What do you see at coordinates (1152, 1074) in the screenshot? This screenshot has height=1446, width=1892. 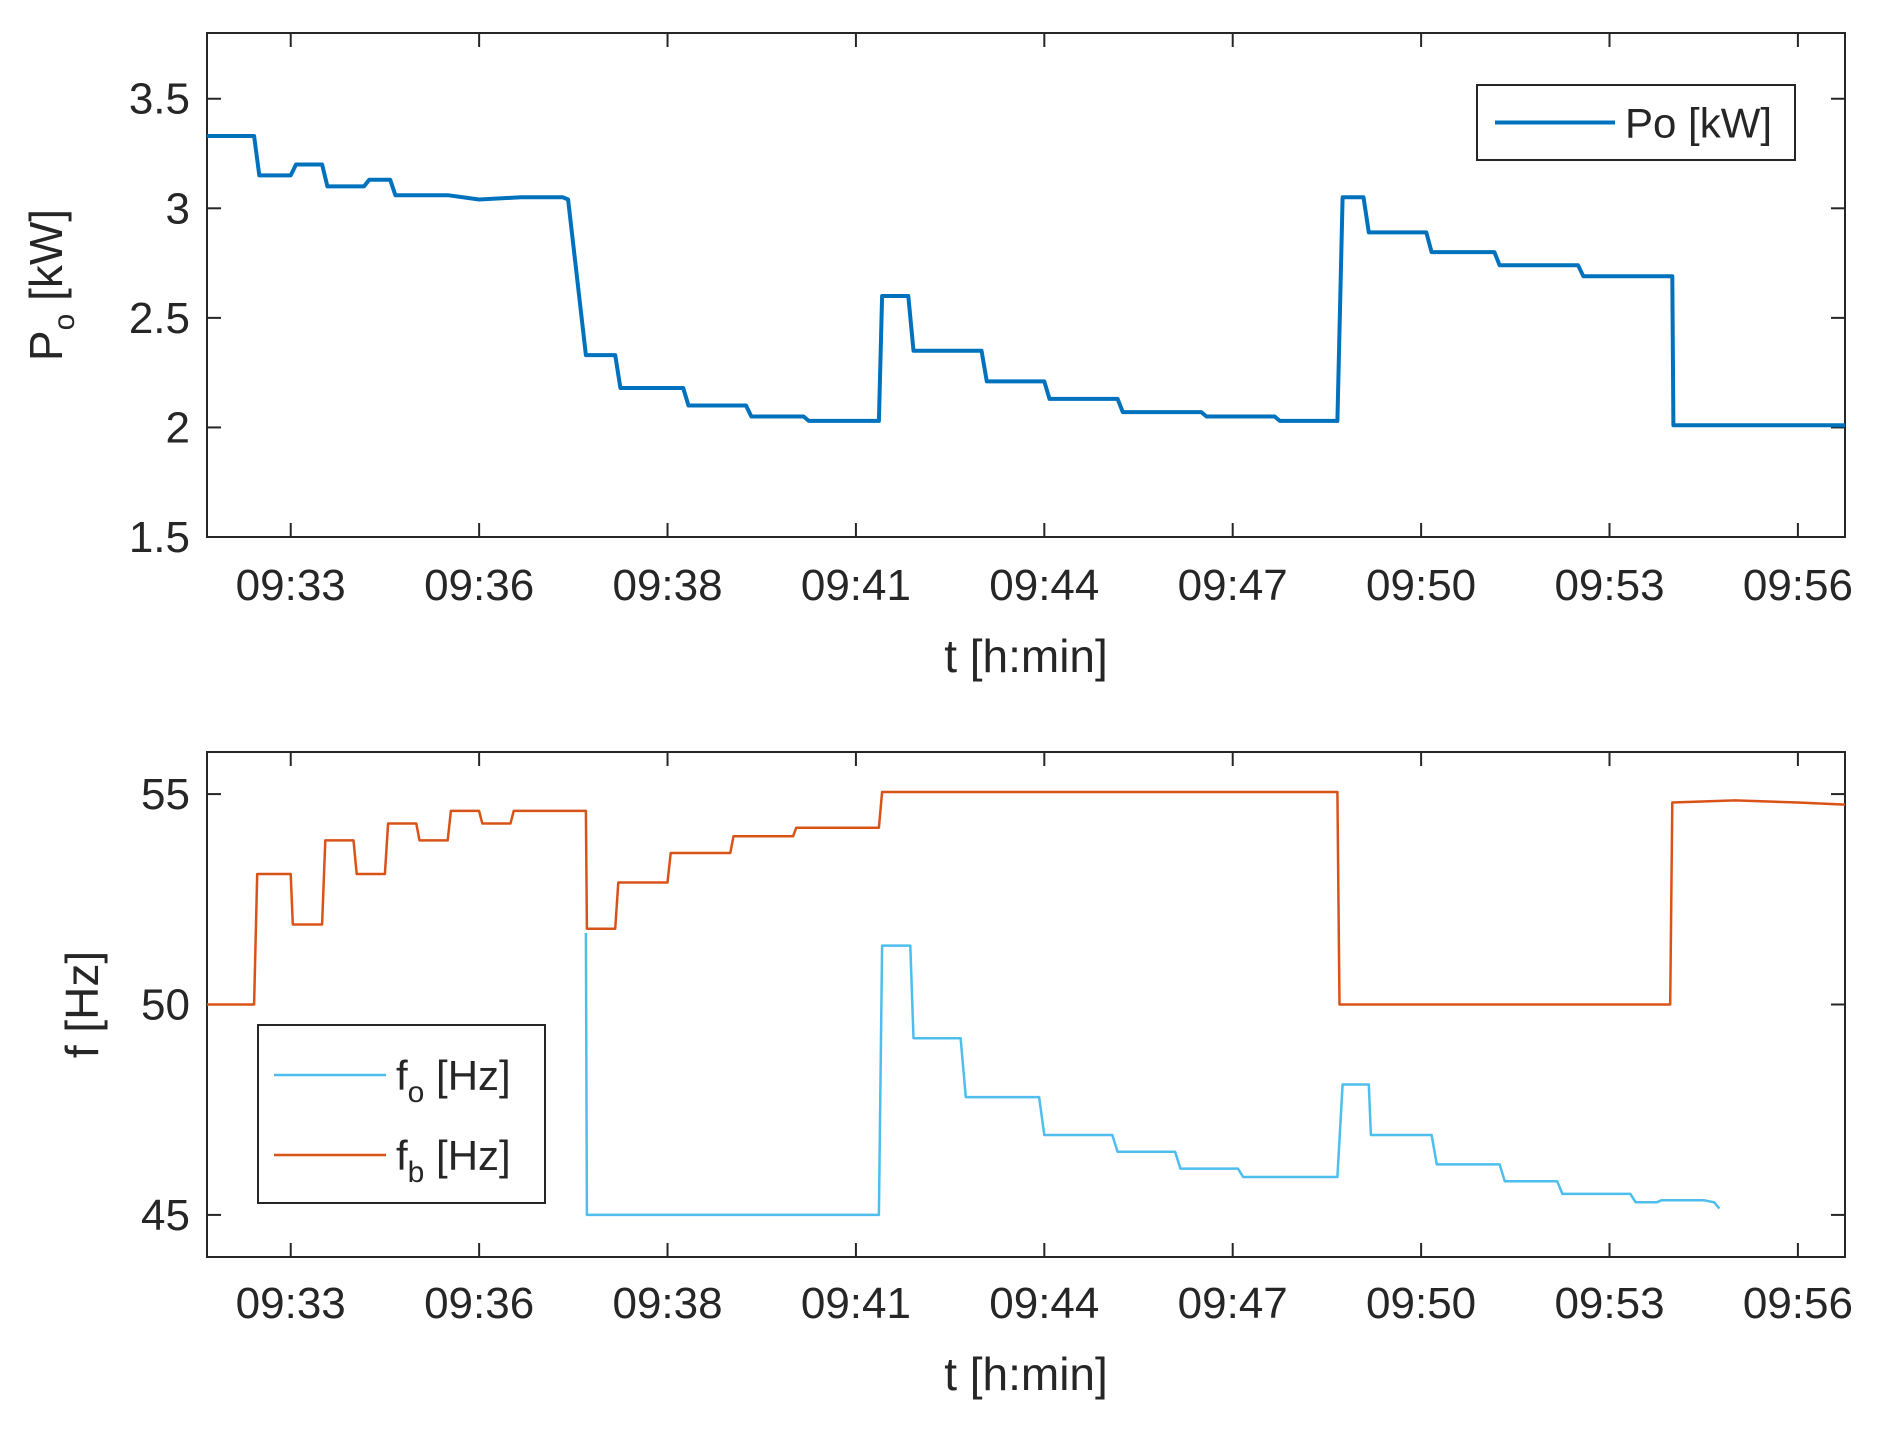 I see `series-line-fo` at bounding box center [1152, 1074].